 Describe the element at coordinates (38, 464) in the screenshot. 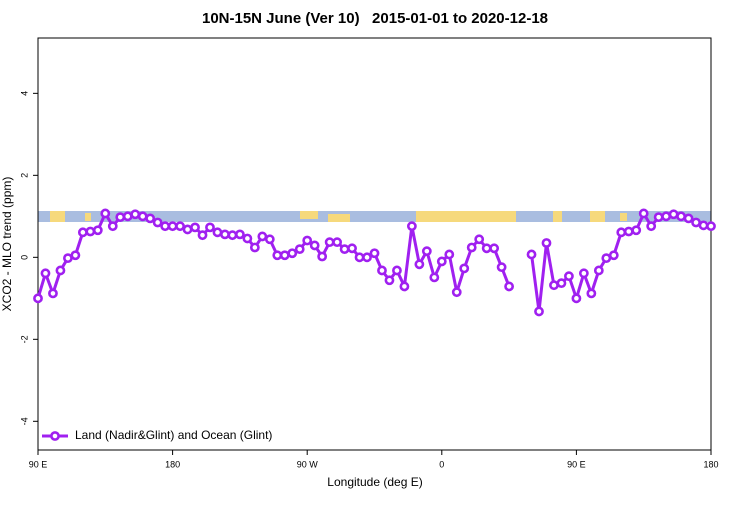

I see `x-tick-label: 90 E` at that location.